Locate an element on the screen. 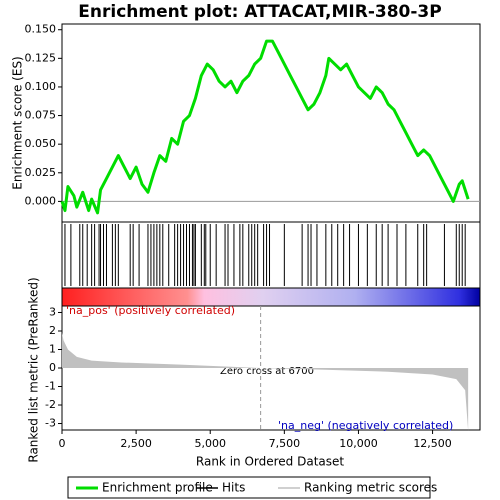 This screenshot has width=500, height=500. legend is located at coordinates (249, 487).